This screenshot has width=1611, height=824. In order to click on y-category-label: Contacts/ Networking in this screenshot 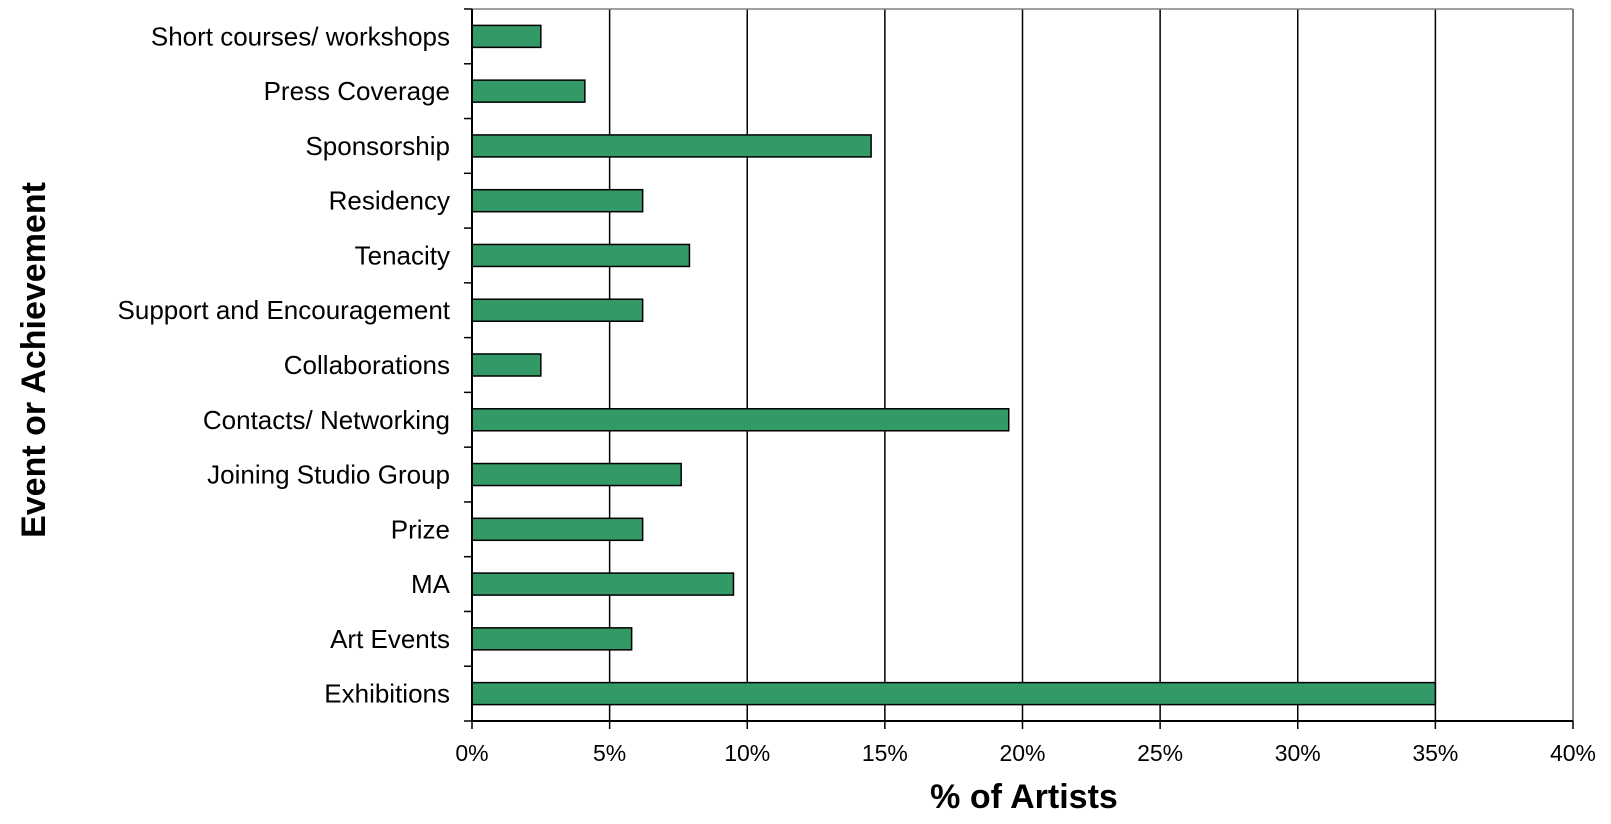, I will do `click(326, 420)`.